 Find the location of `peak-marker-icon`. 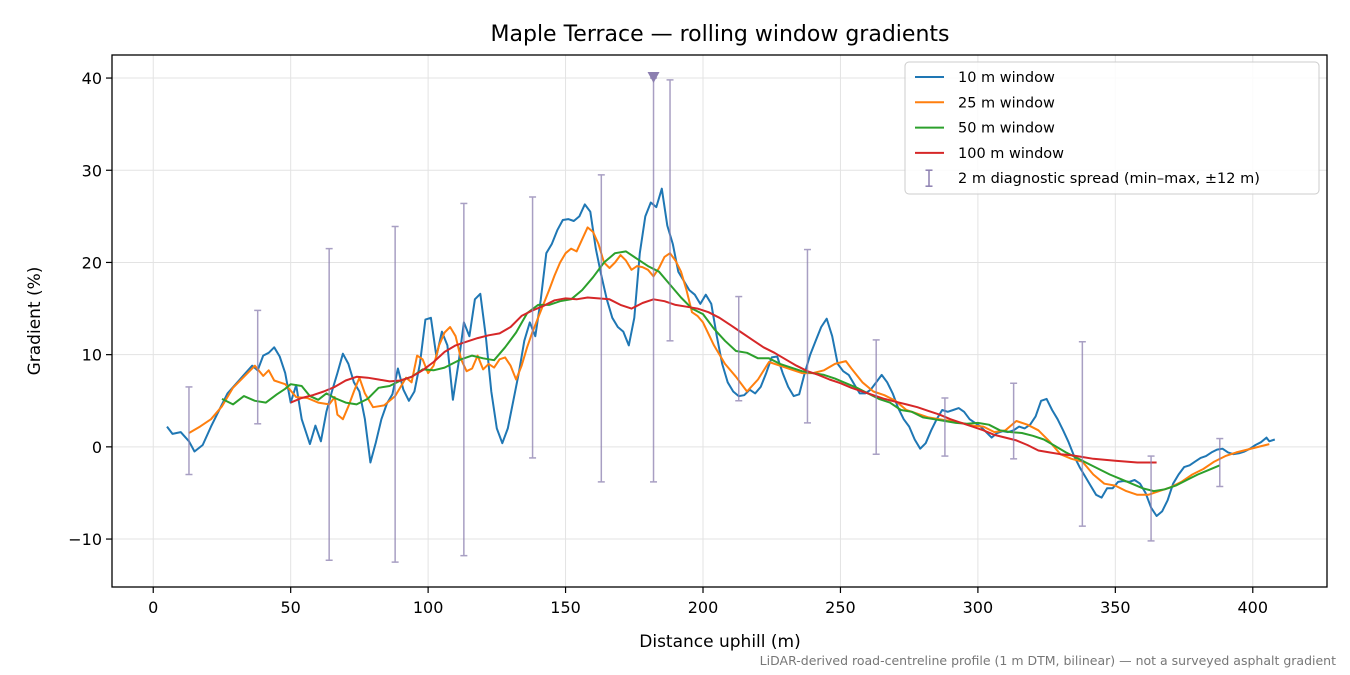

peak-marker-icon is located at coordinates (653, 78).